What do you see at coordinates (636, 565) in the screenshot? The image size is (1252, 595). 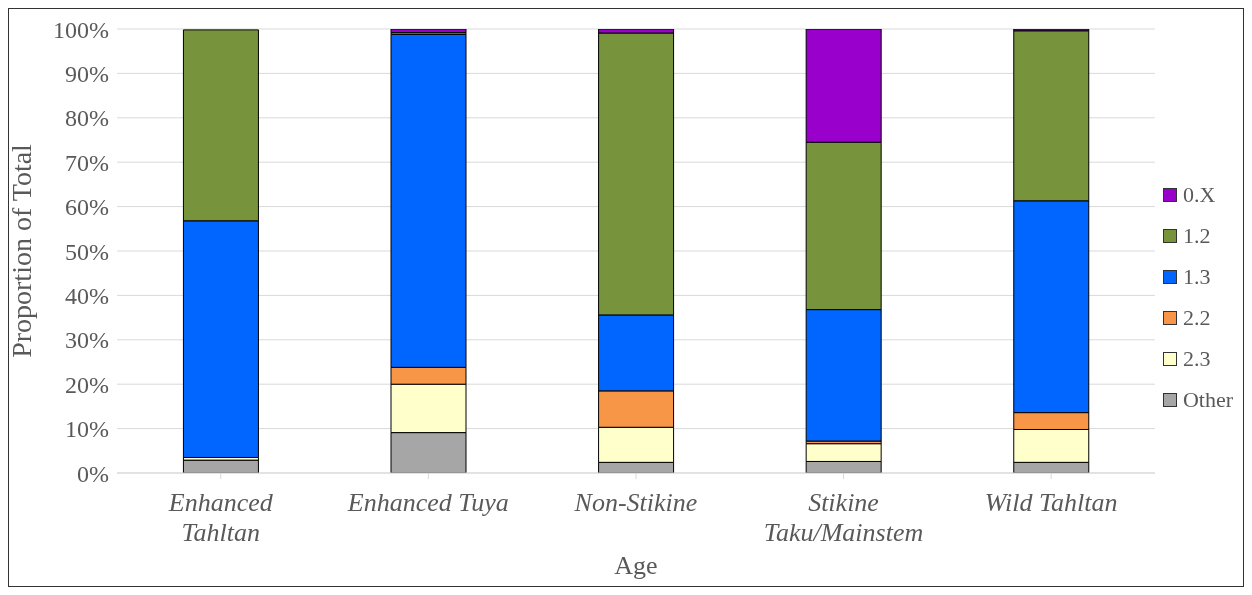 I see `x-axis-title: Age` at bounding box center [636, 565].